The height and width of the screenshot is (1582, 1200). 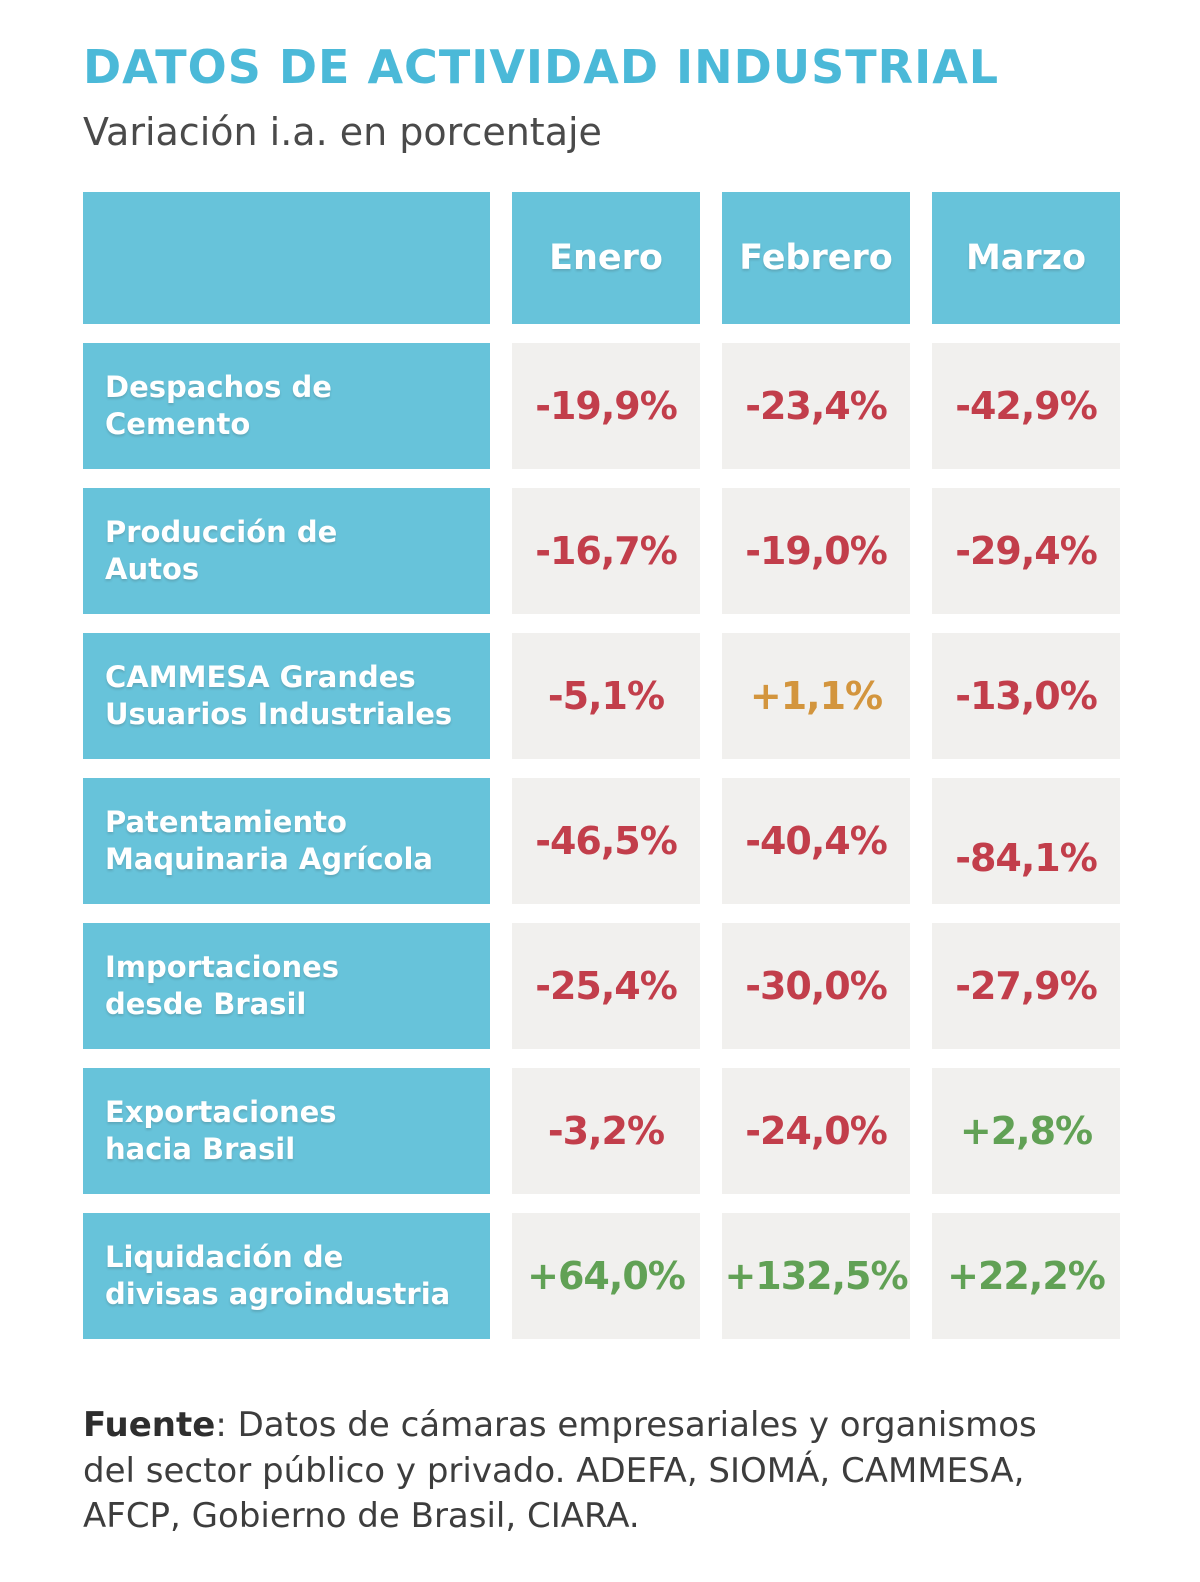 What do you see at coordinates (816, 258) in the screenshot?
I see `column-header-febrero: Febrero` at bounding box center [816, 258].